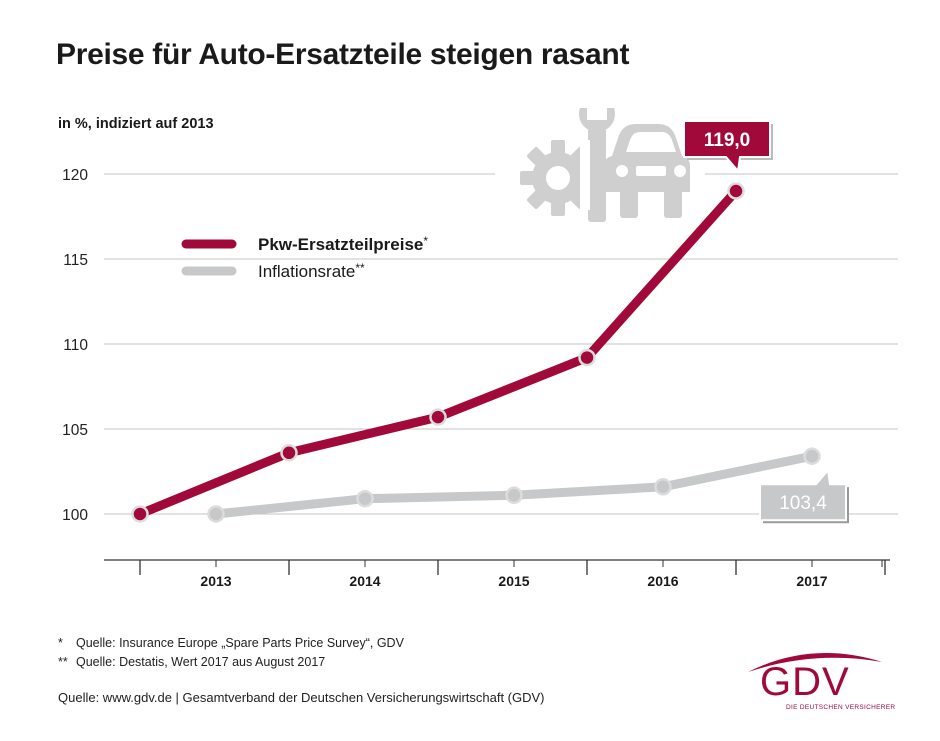 The width and height of the screenshot is (940, 741). Describe the element at coordinates (605, 165) in the screenshot. I see `gear-wrench-car-icon` at that location.